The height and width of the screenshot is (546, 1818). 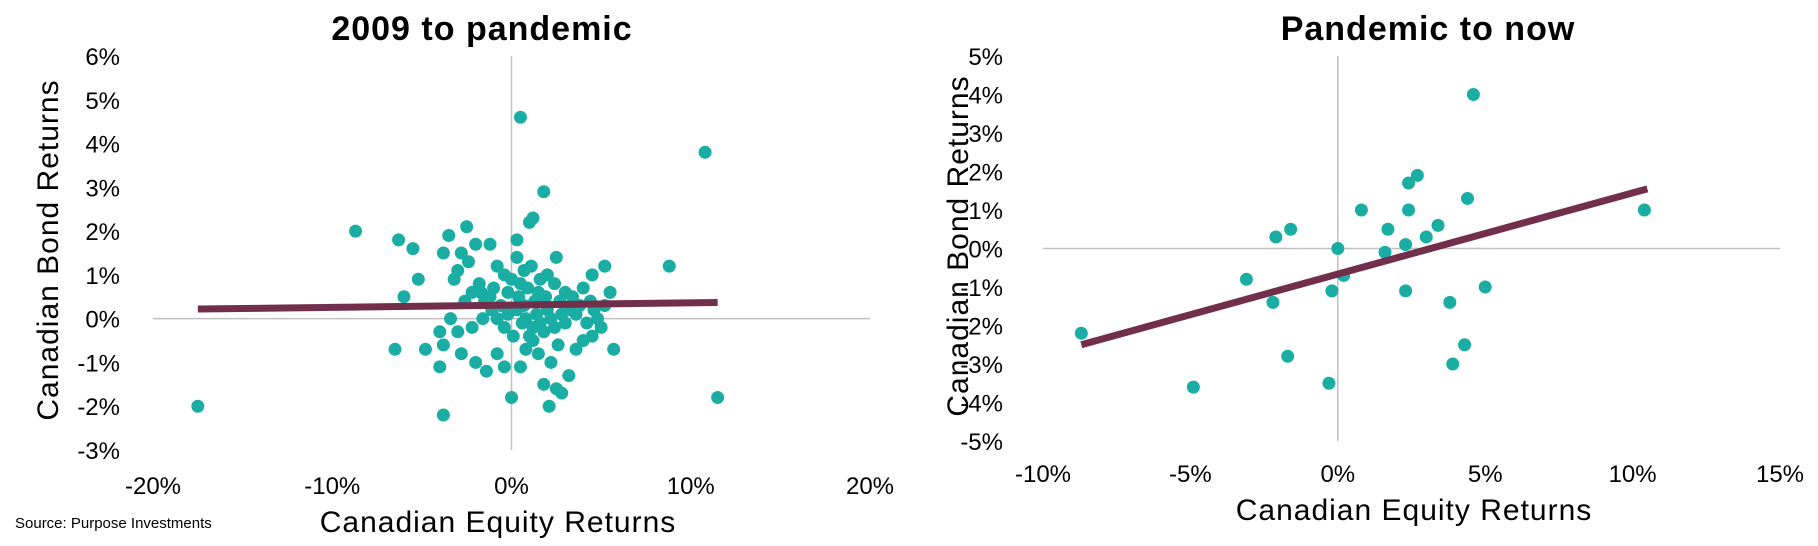 What do you see at coordinates (870, 486) in the screenshot?
I see `x-tick-label: 20%` at bounding box center [870, 486].